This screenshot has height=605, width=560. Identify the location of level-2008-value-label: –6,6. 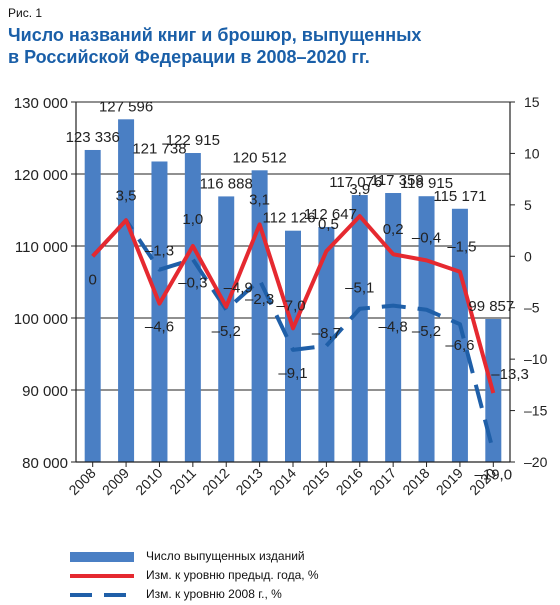
(459, 345).